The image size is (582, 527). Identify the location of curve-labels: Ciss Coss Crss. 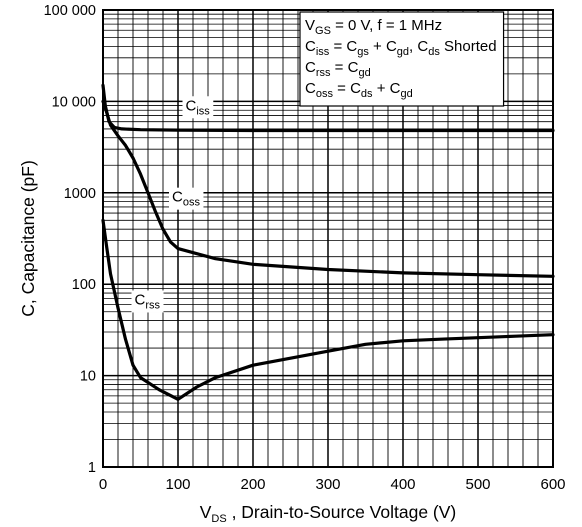
(172, 204).